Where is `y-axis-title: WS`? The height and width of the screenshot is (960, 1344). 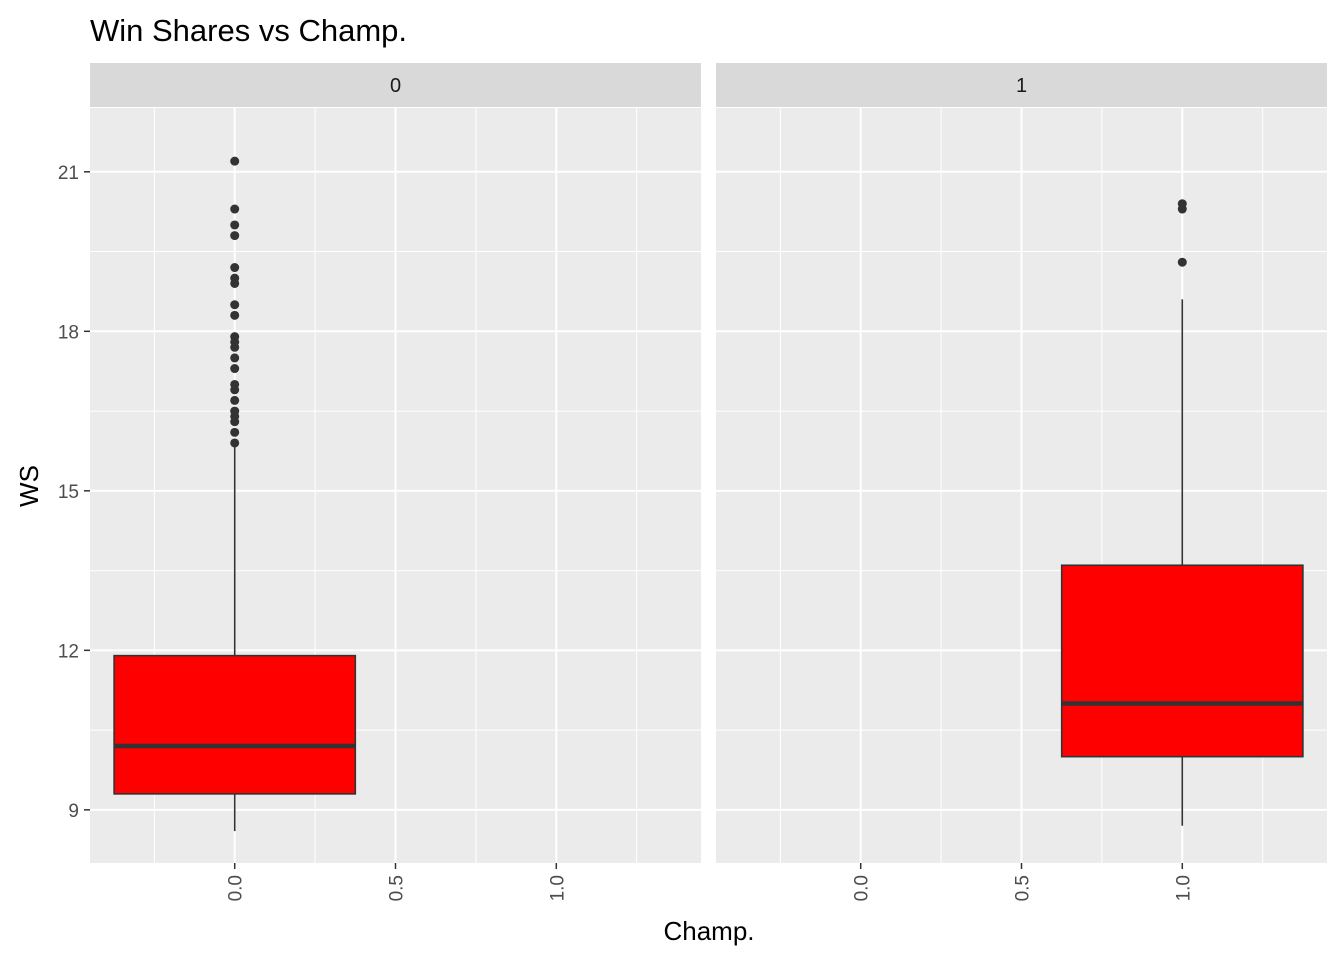 y-axis-title: WS is located at coordinates (29, 486).